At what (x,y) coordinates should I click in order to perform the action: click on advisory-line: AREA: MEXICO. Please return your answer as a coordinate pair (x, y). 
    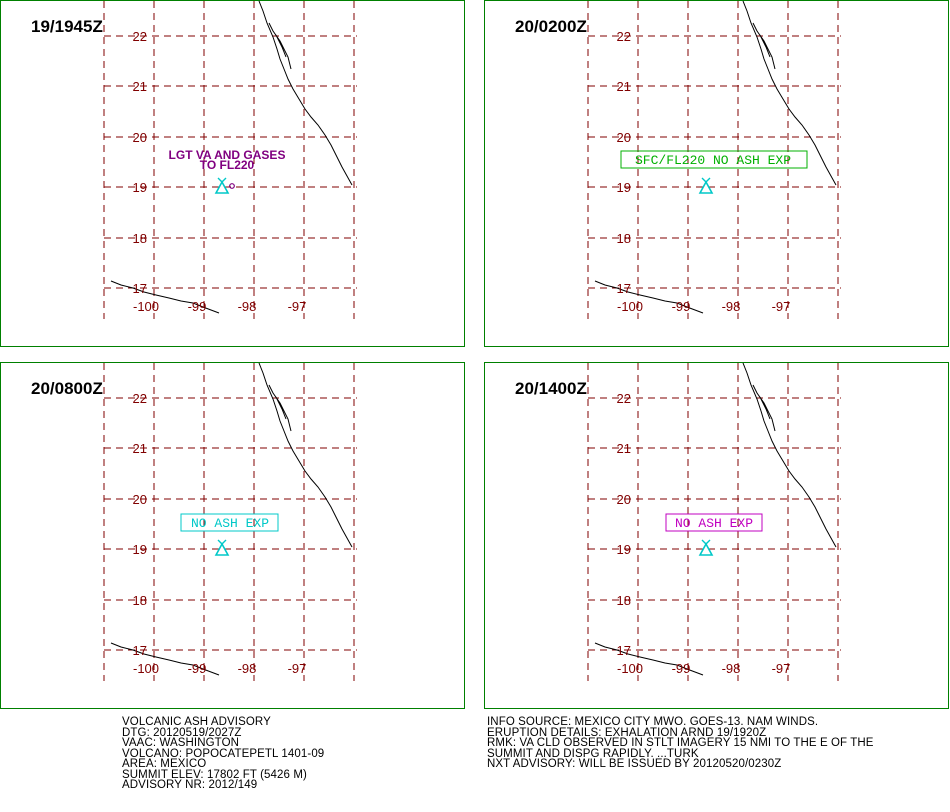
    Looking at the image, I should click on (164, 764).